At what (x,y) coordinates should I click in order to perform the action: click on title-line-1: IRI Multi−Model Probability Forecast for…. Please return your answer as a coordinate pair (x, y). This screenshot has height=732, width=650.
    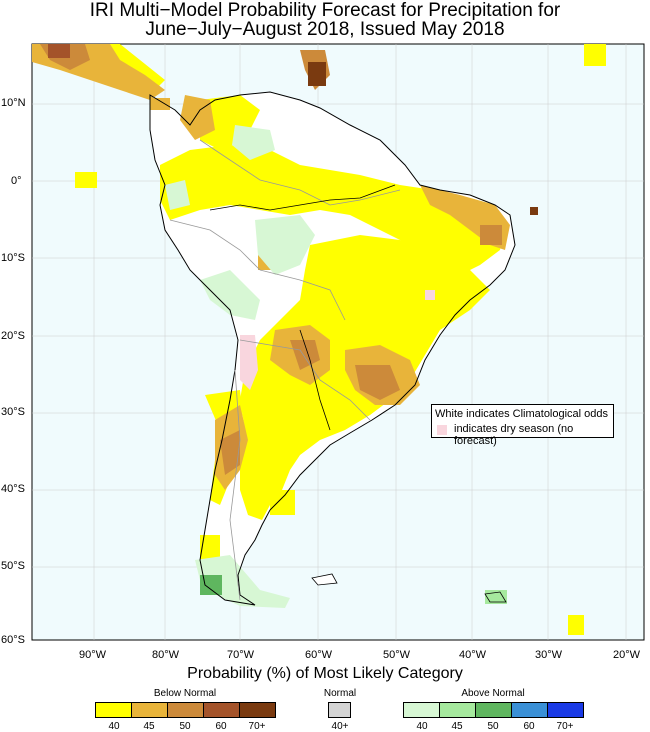
    Looking at the image, I should click on (325, 10).